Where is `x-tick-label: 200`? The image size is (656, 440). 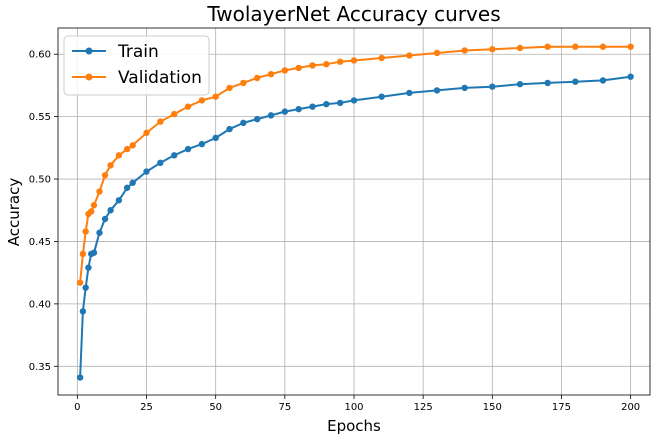 x-tick-label: 200 is located at coordinates (630, 407).